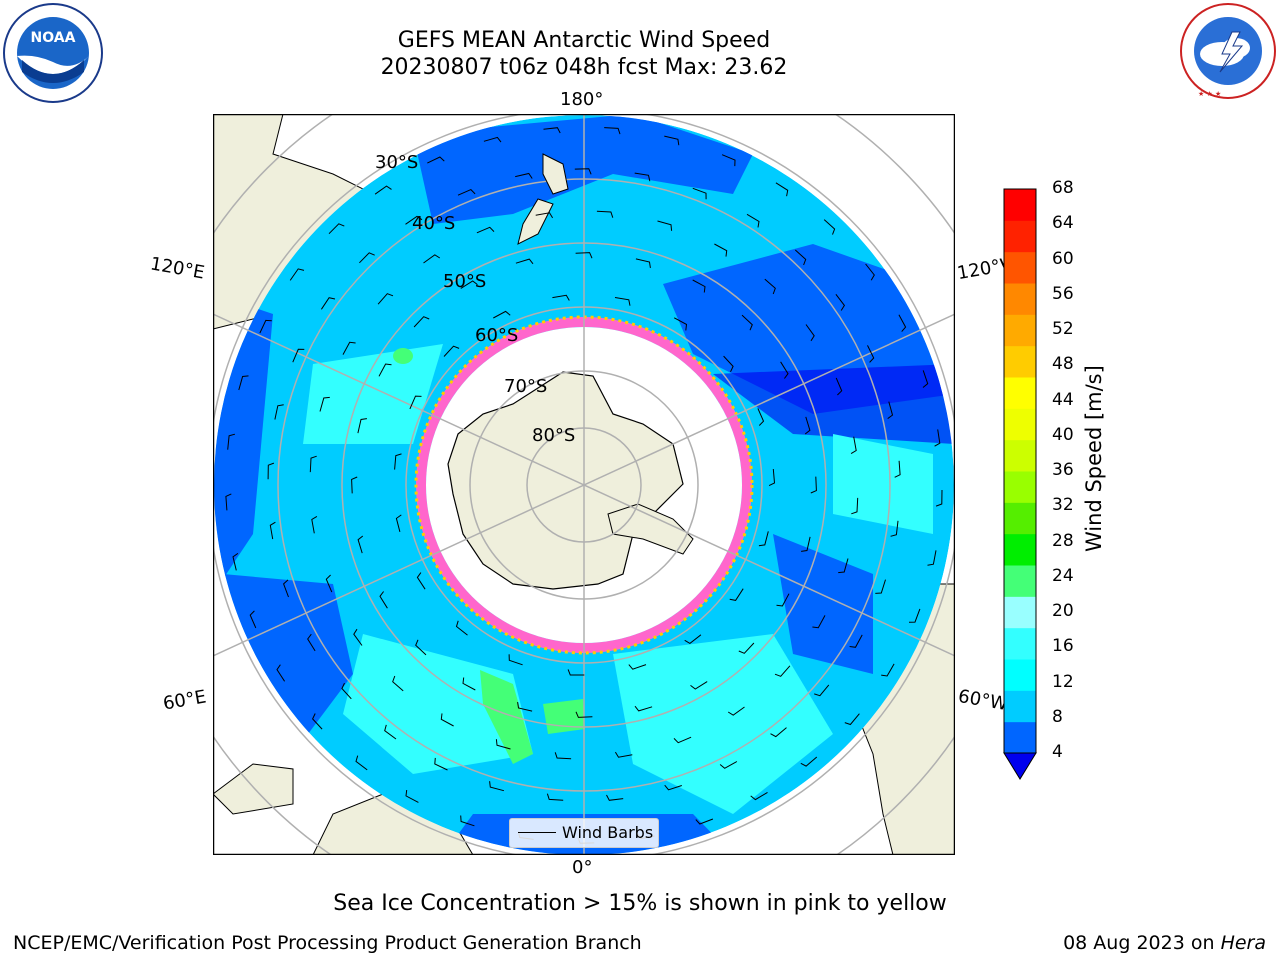 This screenshot has height=960, width=1280. What do you see at coordinates (1063, 646) in the screenshot?
I see `colorbar-tick-label: 16` at bounding box center [1063, 646].